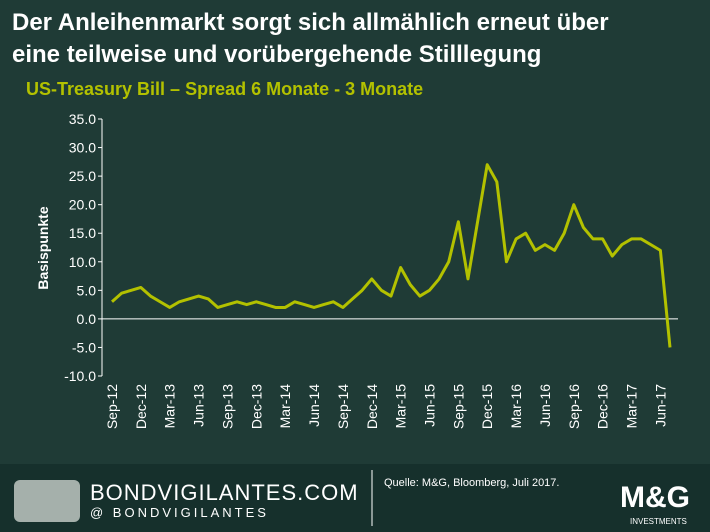 This screenshot has height=532, width=710. I want to click on y-tick-label: 5.0, so click(87, 290).